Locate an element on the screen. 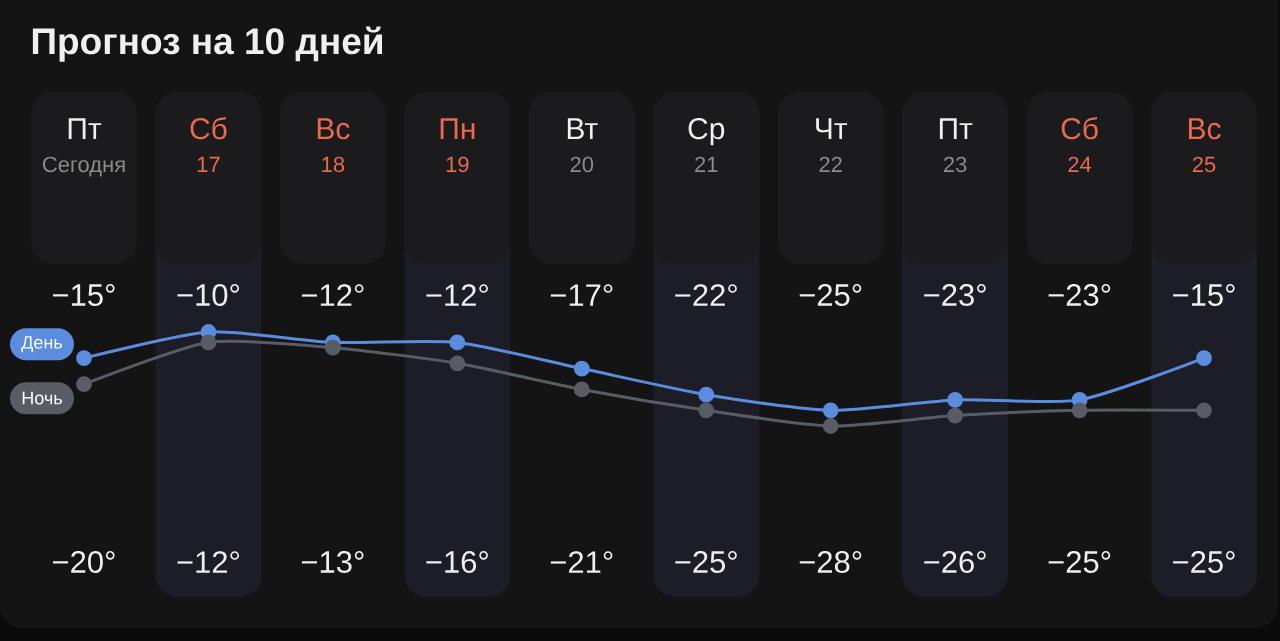 This screenshot has width=1280, height=641. data-label: −17° is located at coordinates (581, 295).